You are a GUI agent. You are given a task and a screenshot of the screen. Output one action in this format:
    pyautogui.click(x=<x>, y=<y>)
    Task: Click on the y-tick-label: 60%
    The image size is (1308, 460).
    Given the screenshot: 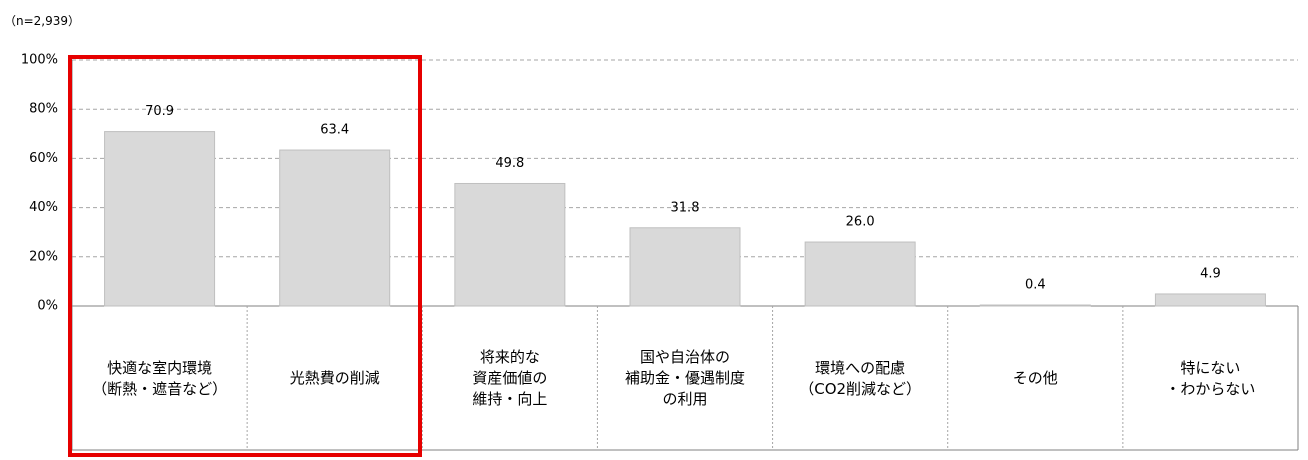 What is the action you would take?
    pyautogui.click(x=43, y=158)
    